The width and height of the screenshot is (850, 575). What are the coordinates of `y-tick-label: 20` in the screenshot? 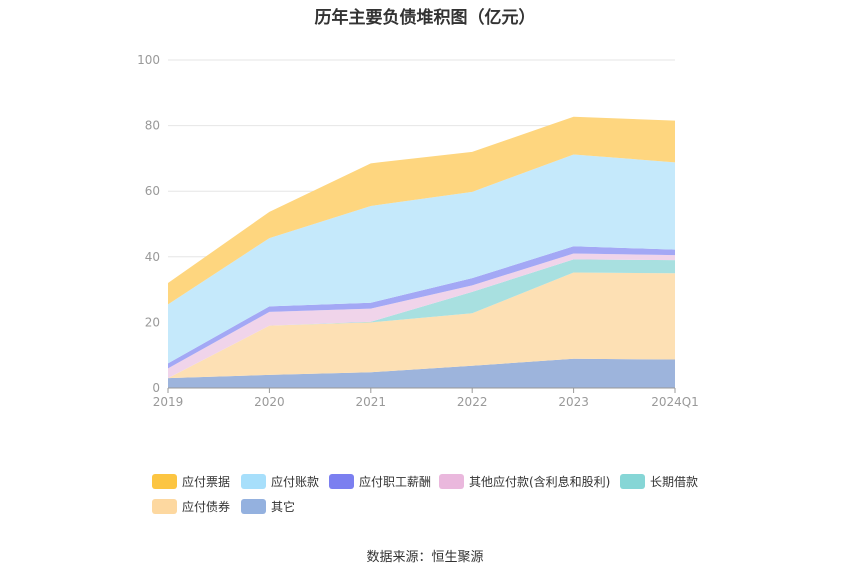 It's located at (152, 322).